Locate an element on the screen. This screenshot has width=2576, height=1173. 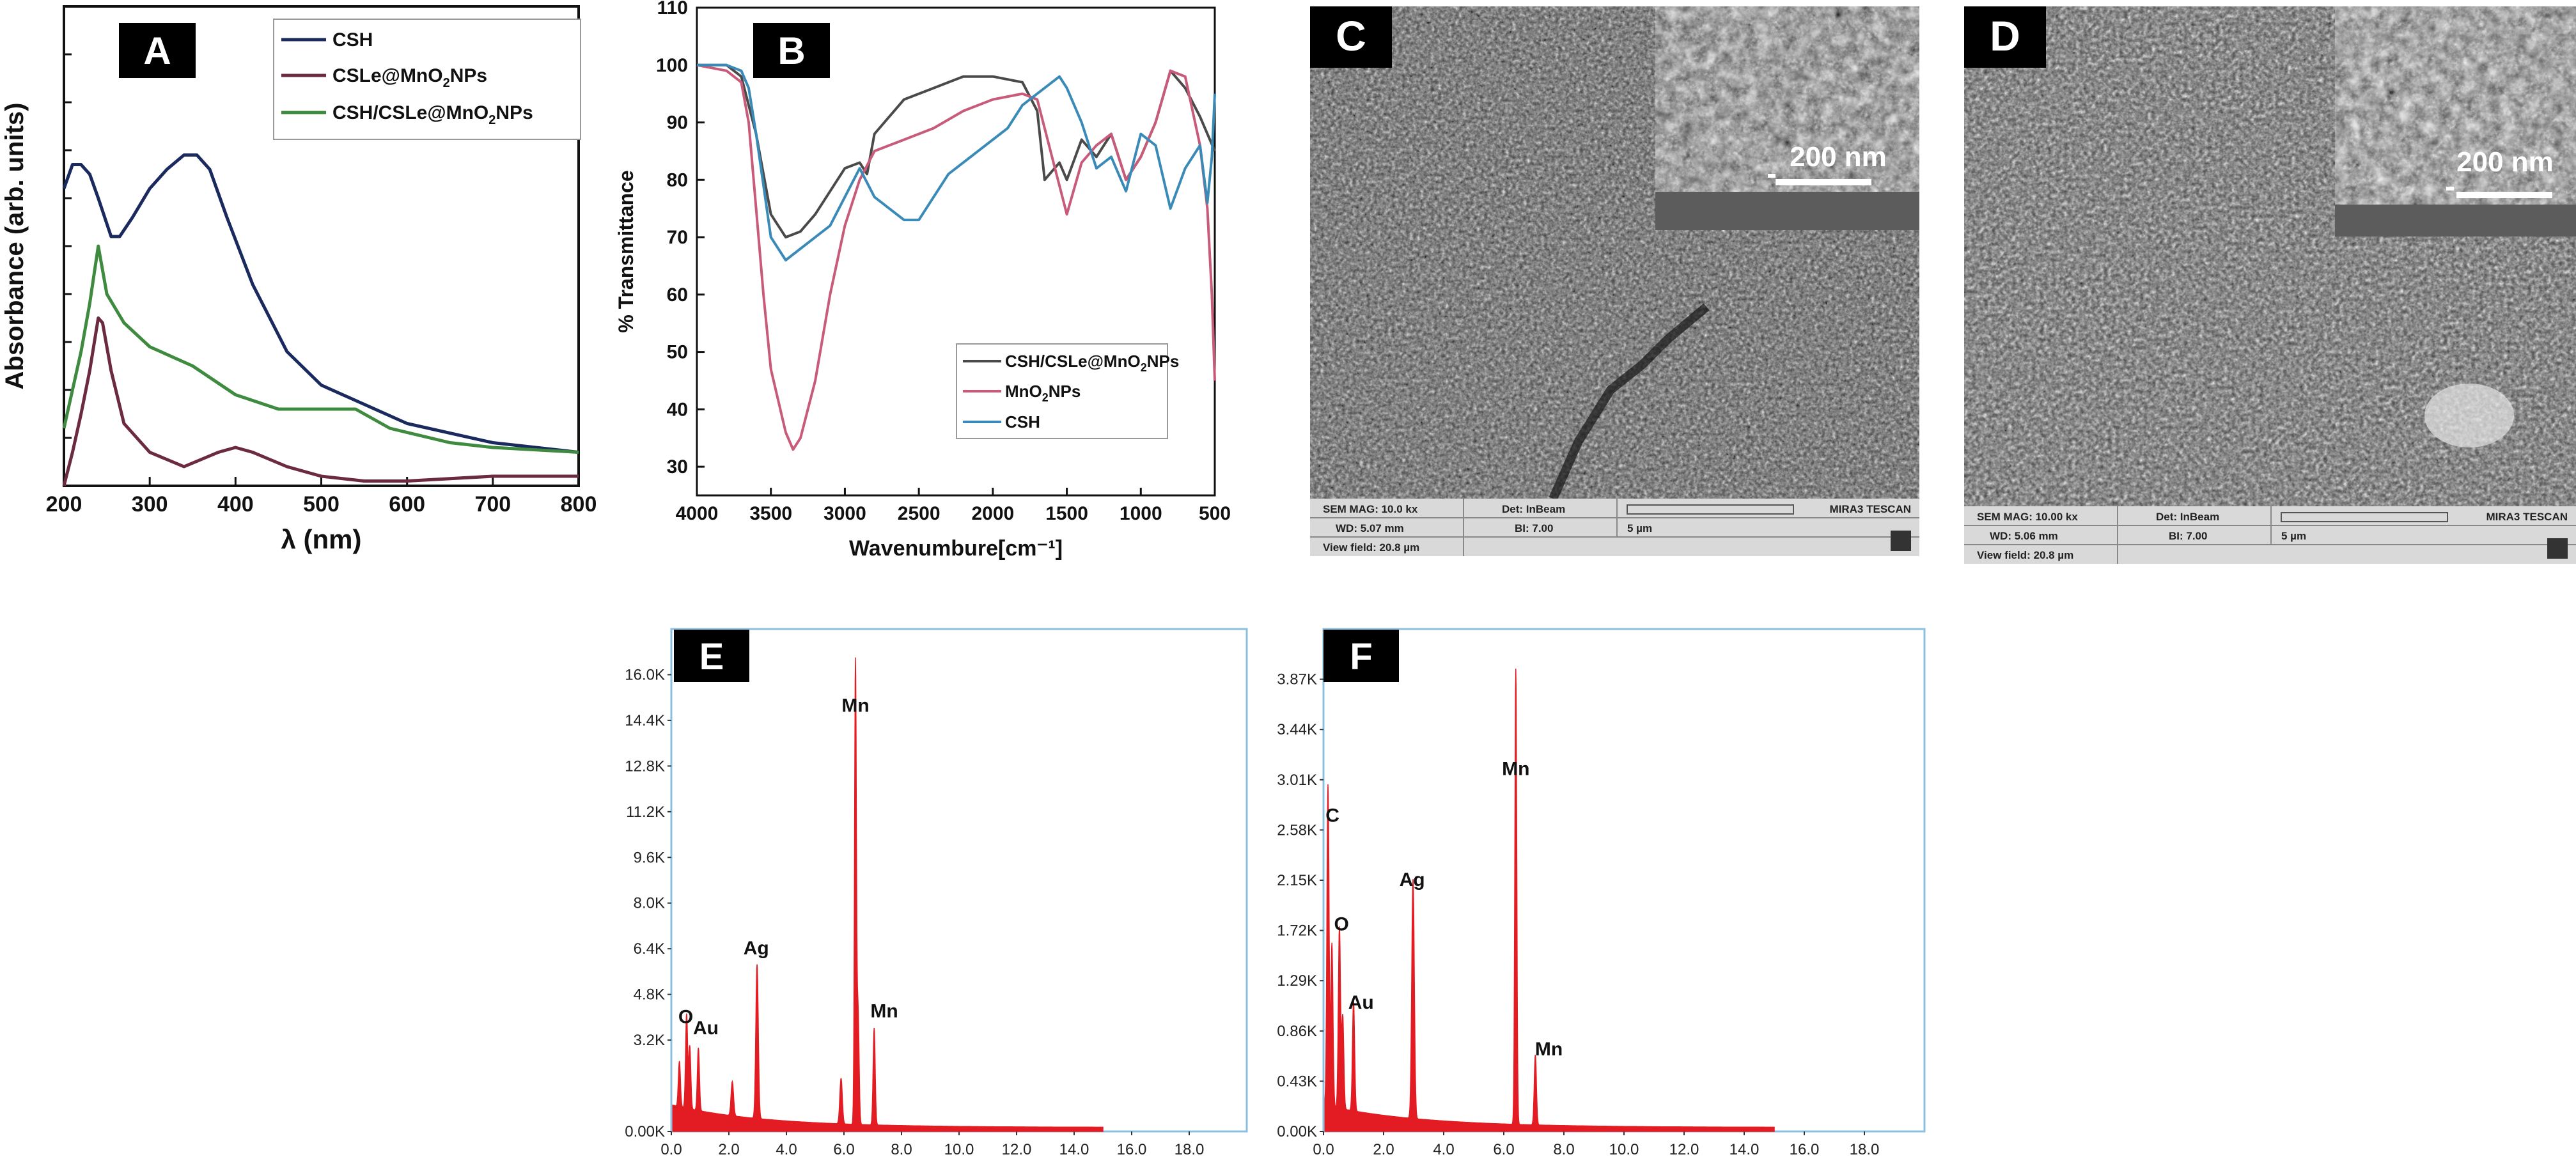
y-tick-label: 70 is located at coordinates (678, 237).